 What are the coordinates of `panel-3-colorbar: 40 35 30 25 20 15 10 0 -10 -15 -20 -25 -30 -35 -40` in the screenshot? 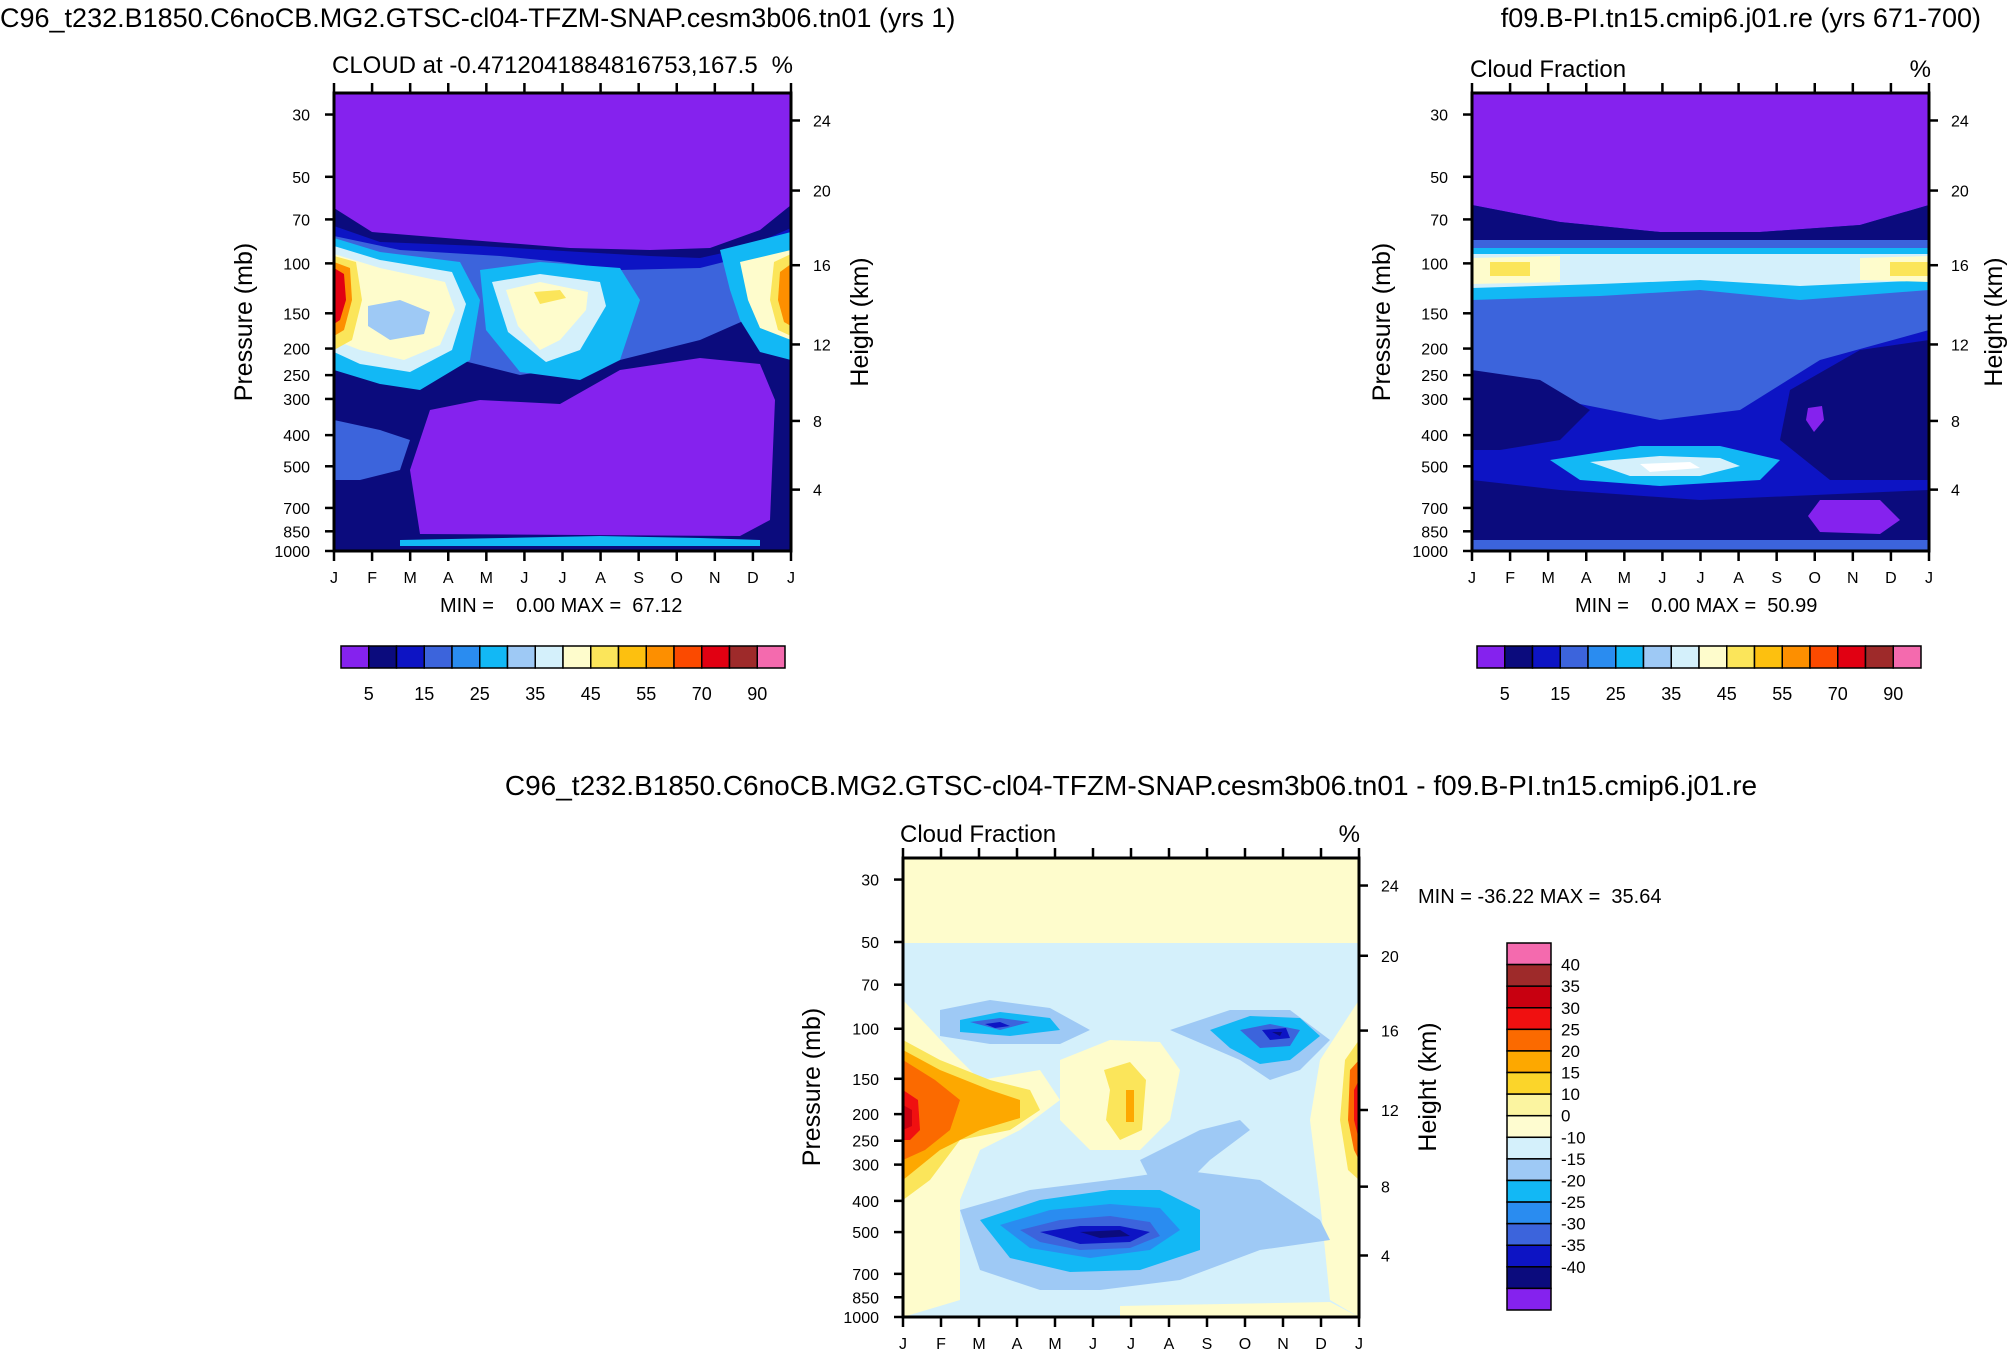 It's located at (1546, 1126).